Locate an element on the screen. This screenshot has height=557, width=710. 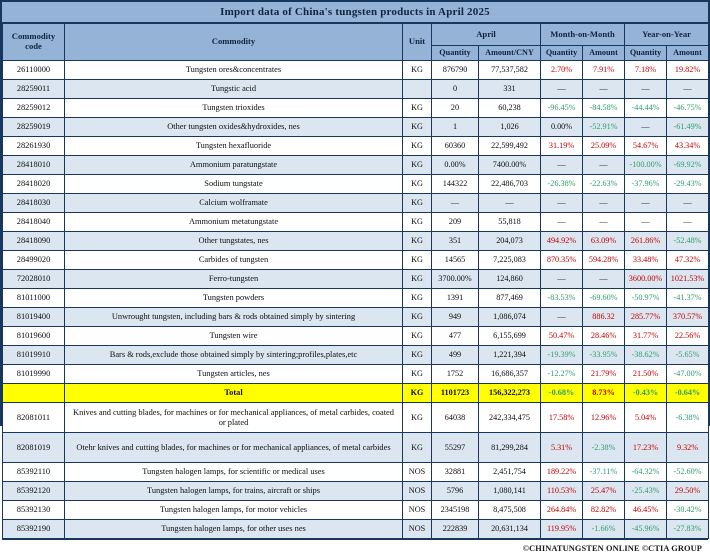
table-row: 28259011 Tungstic acid 0 331— — — — is located at coordinates (356, 89).